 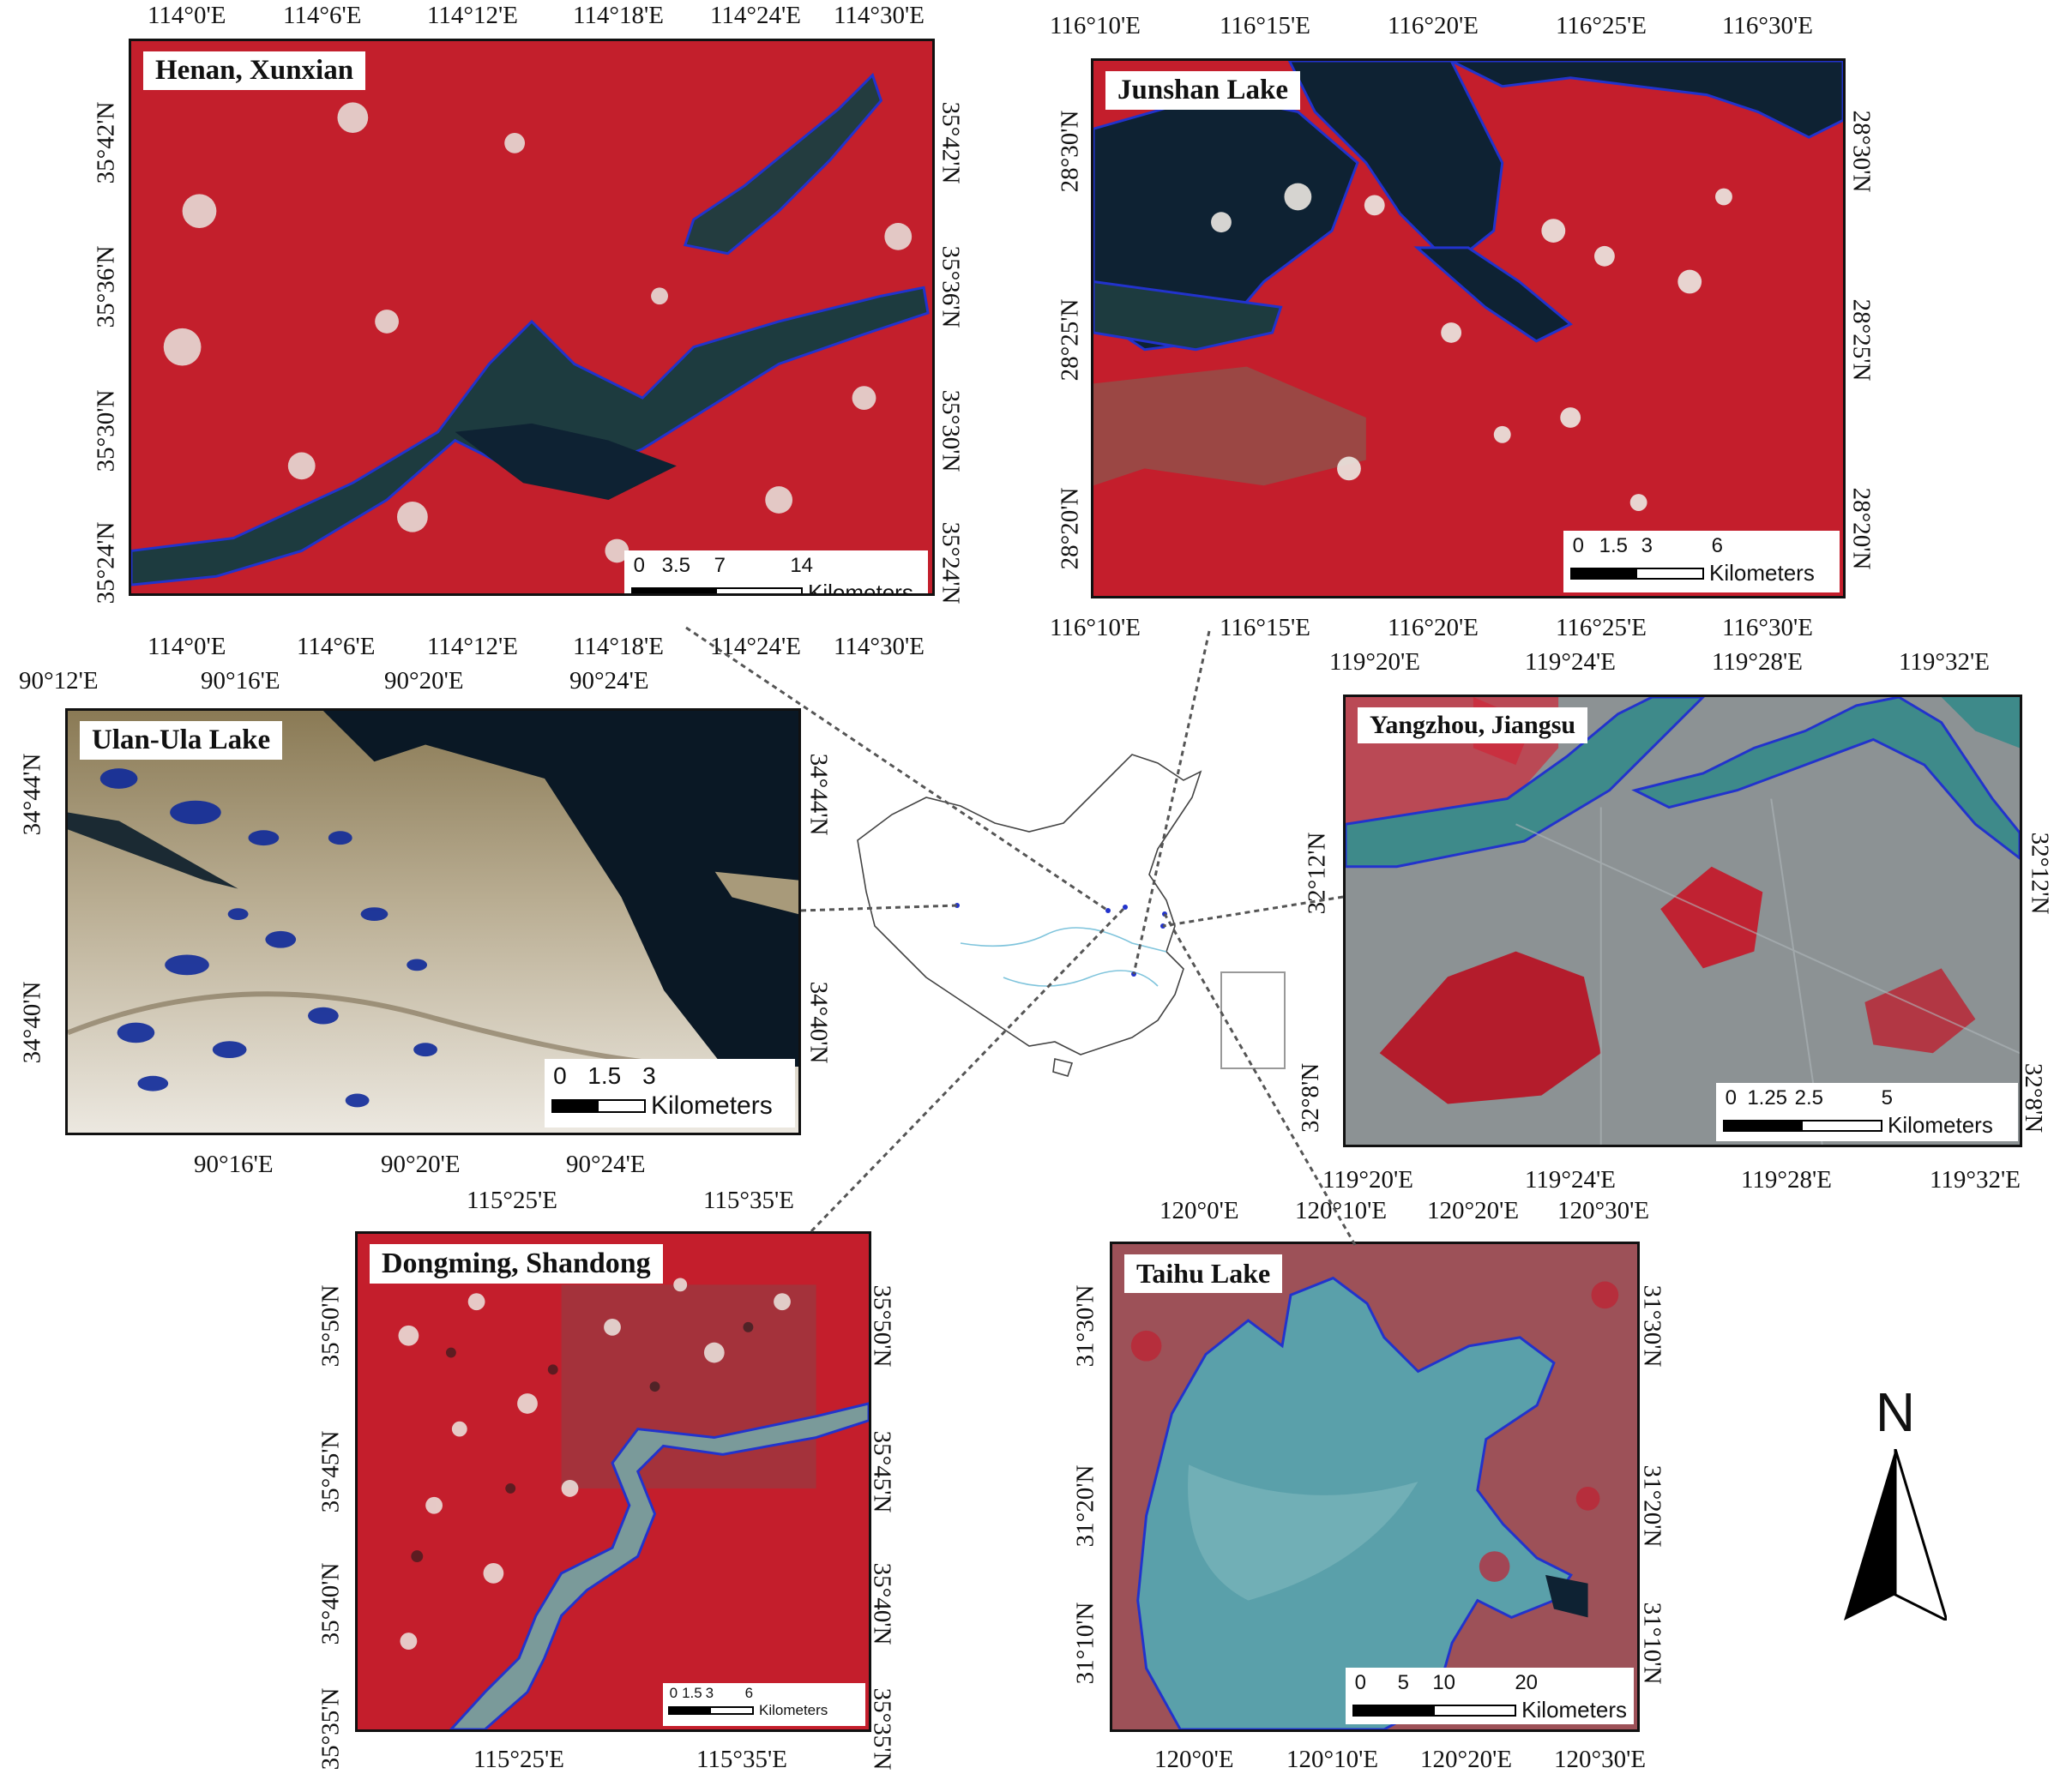 I want to click on tick-left: 35°45'N, so click(x=330, y=1472).